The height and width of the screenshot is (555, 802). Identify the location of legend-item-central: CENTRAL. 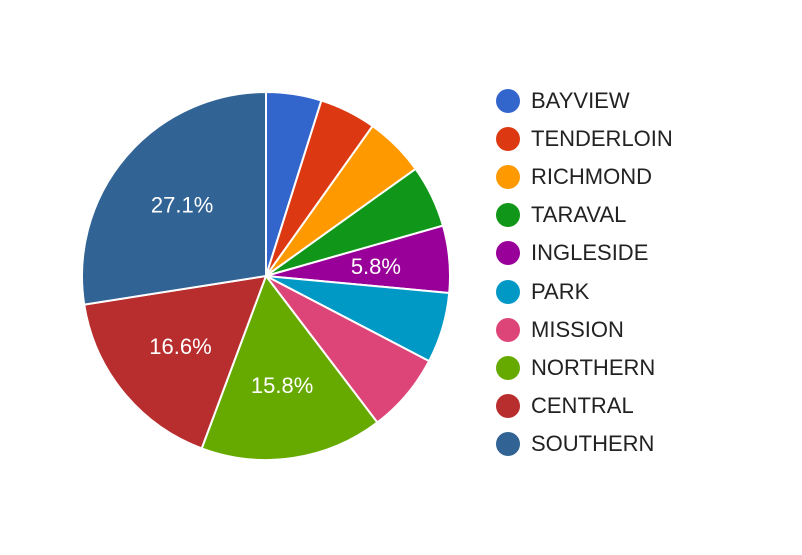
(584, 406).